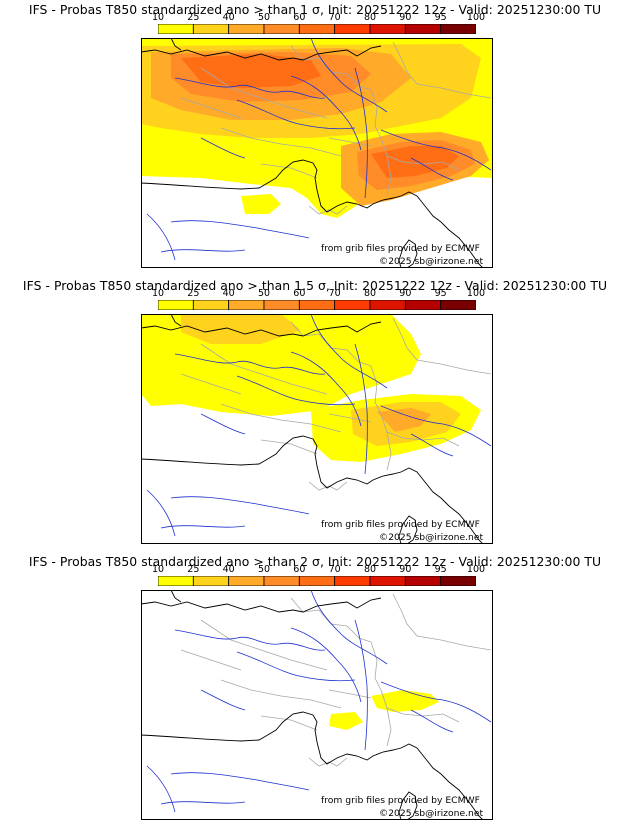 This screenshot has width=630, height=828. What do you see at coordinates (228, 17) in the screenshot?
I see `colorbar-tick-label: 40` at bounding box center [228, 17].